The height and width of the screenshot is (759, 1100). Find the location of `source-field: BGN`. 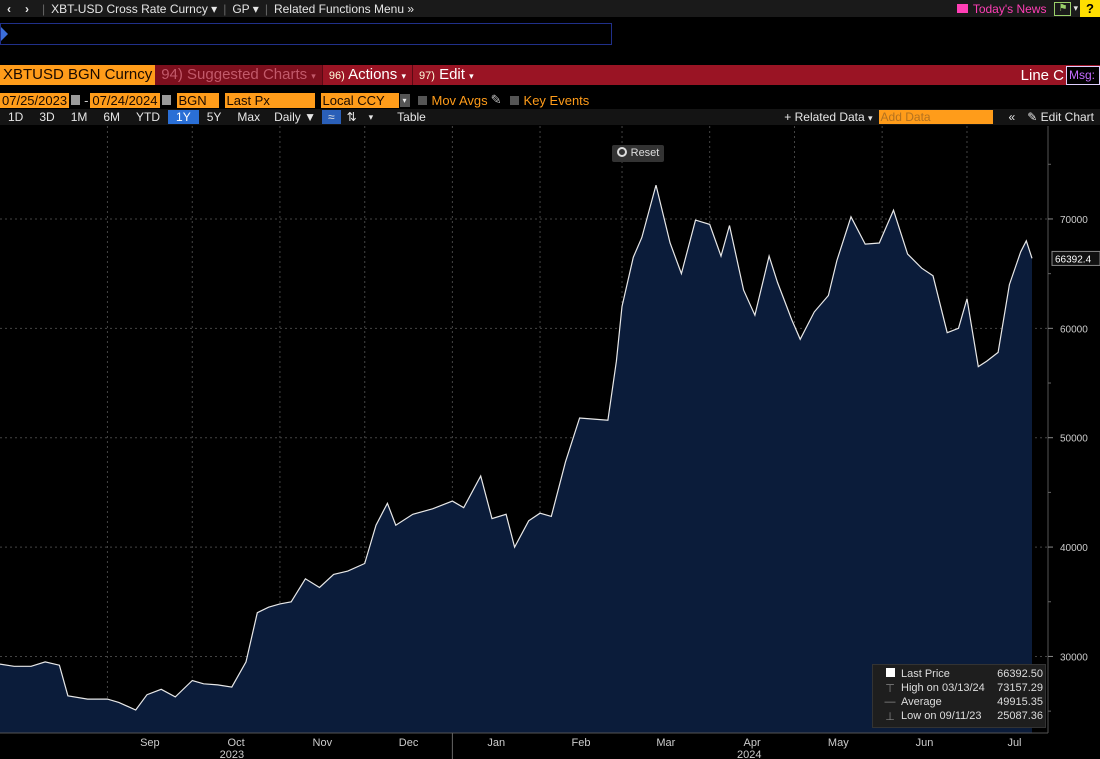

source-field: BGN is located at coordinates (197, 100).